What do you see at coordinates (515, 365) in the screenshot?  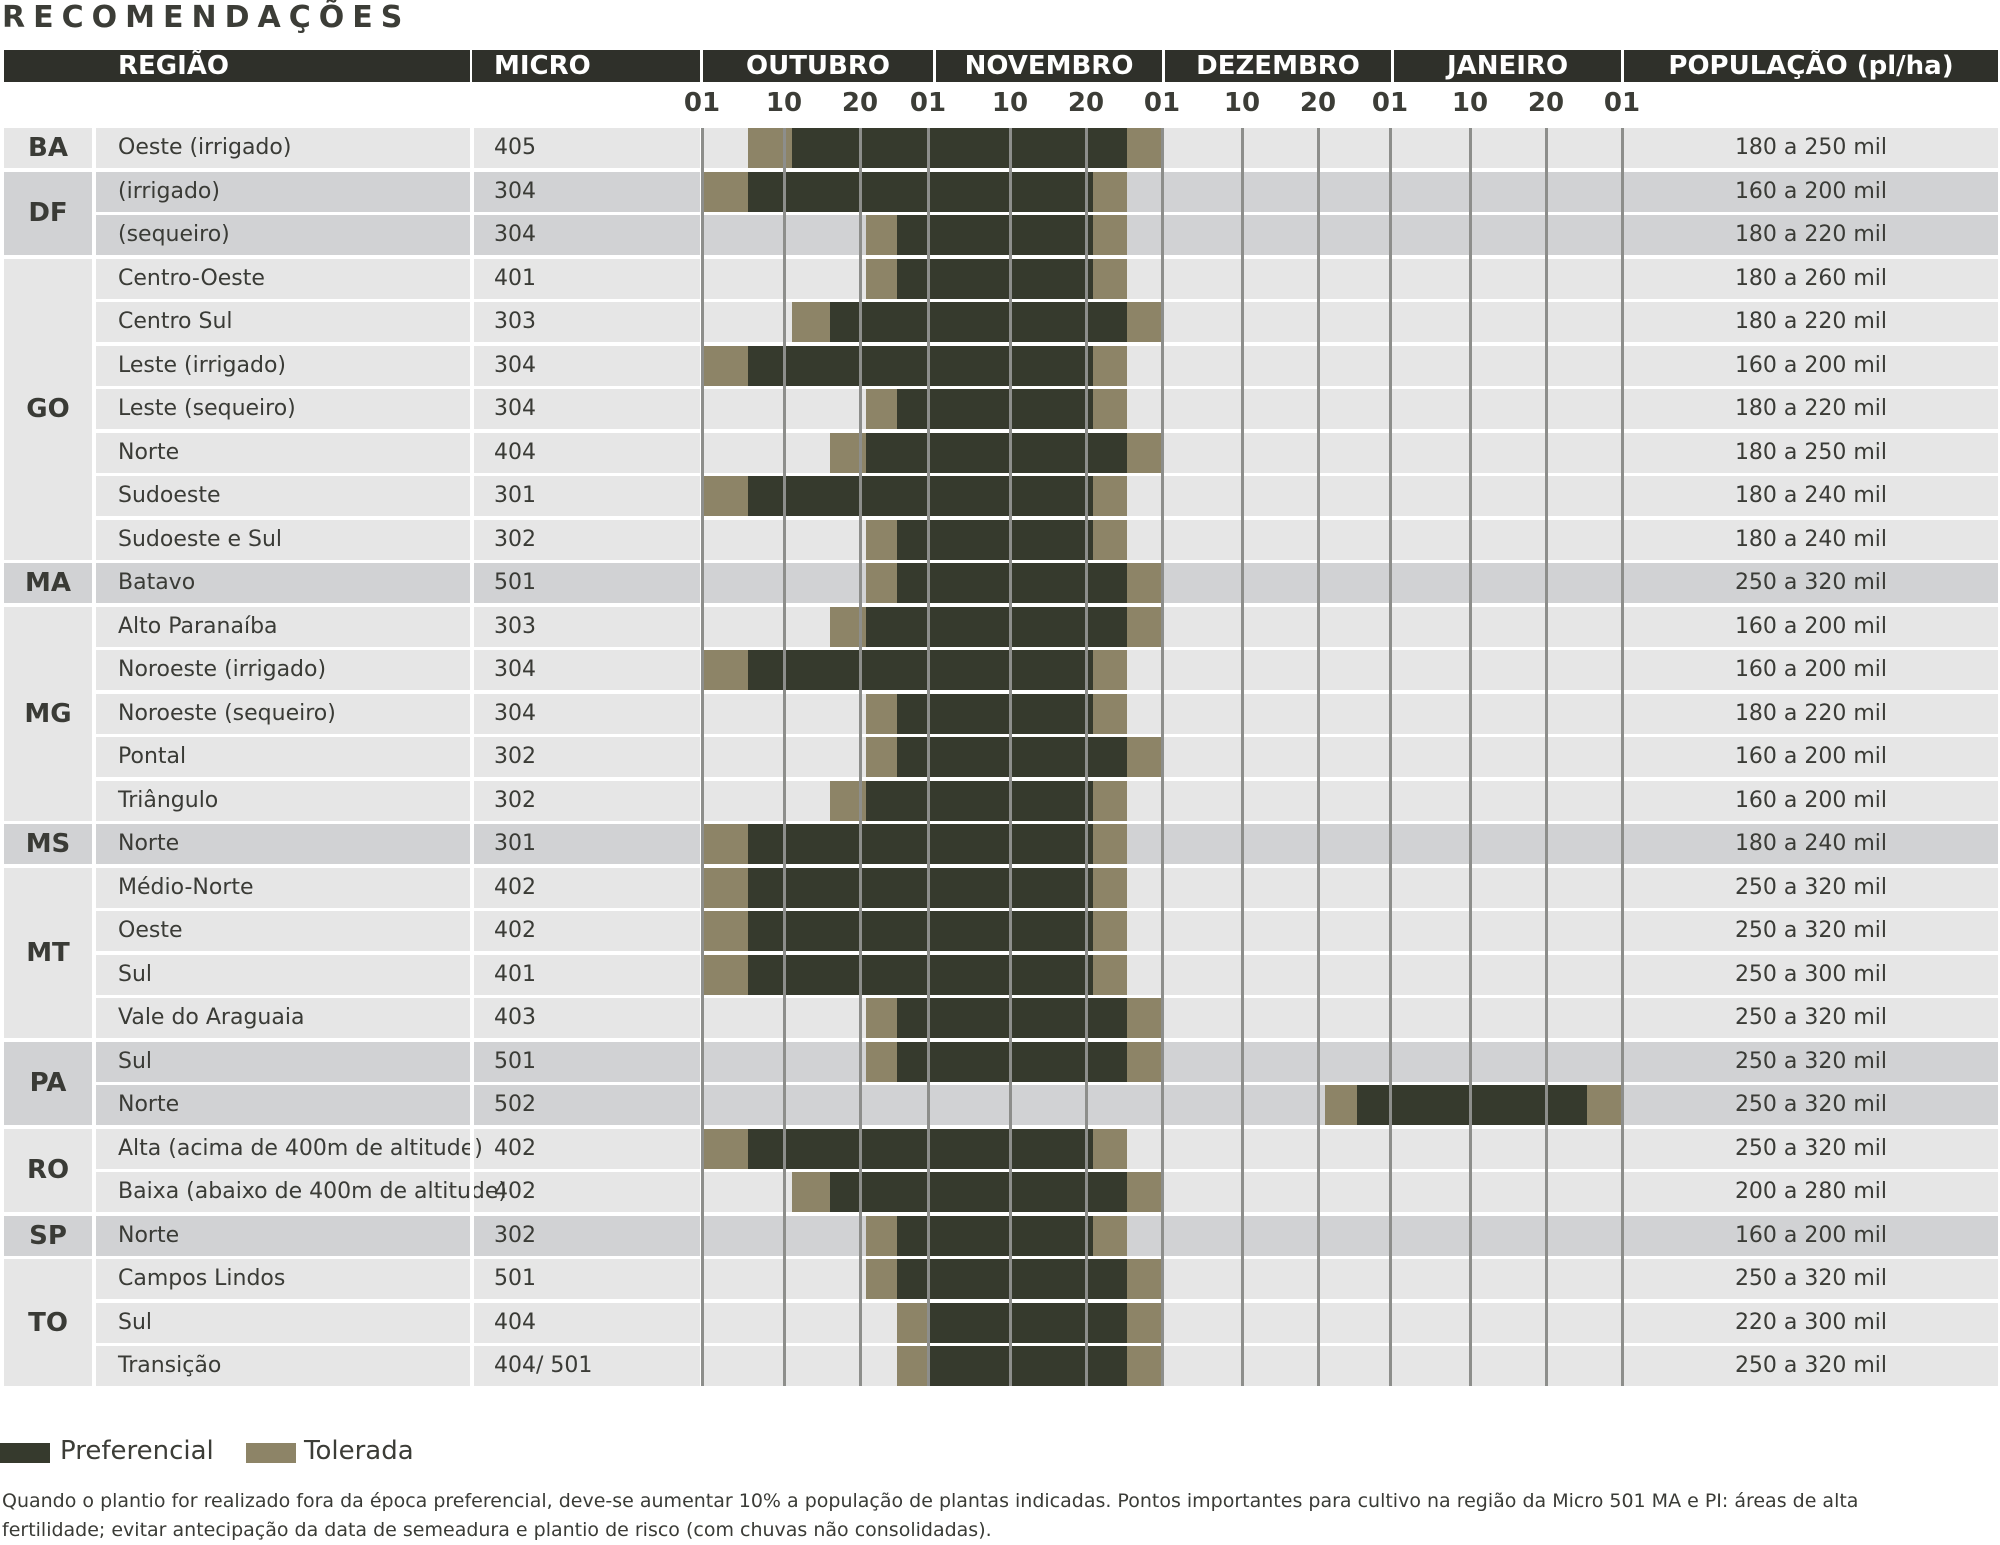 I see `row-micro: 304` at bounding box center [515, 365].